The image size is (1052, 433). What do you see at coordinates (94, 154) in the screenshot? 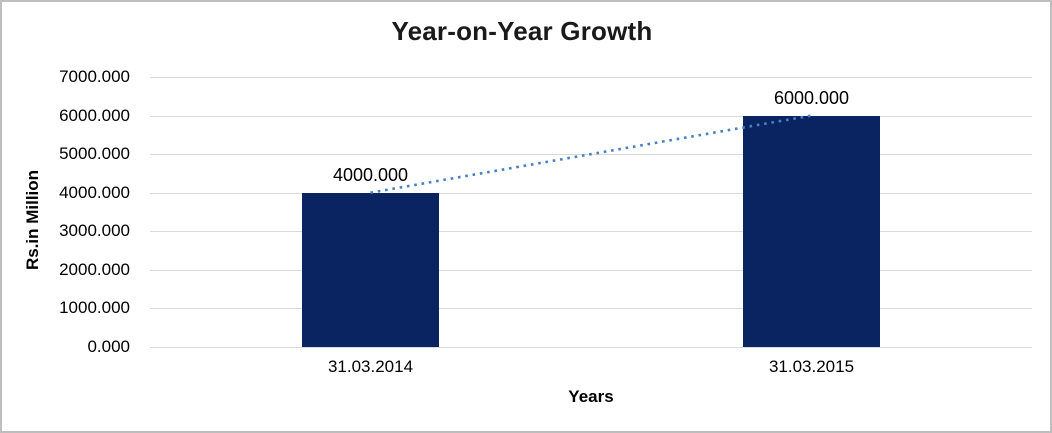
I see `y-tick-label: 5000.000` at bounding box center [94, 154].